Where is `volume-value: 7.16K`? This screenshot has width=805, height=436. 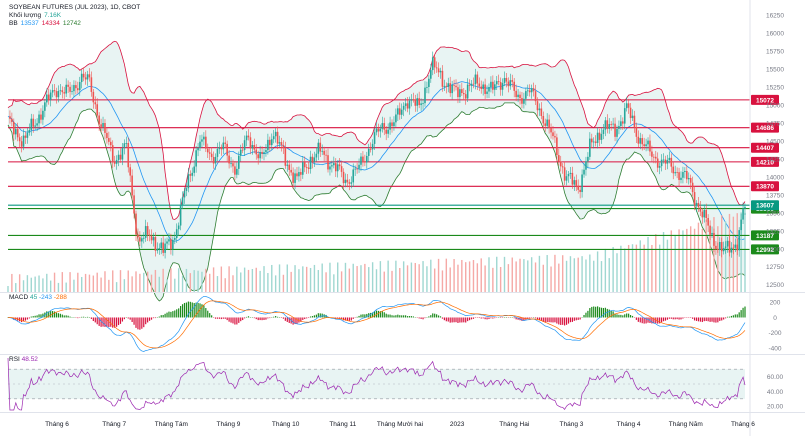
volume-value: 7.16K is located at coordinates (53, 15).